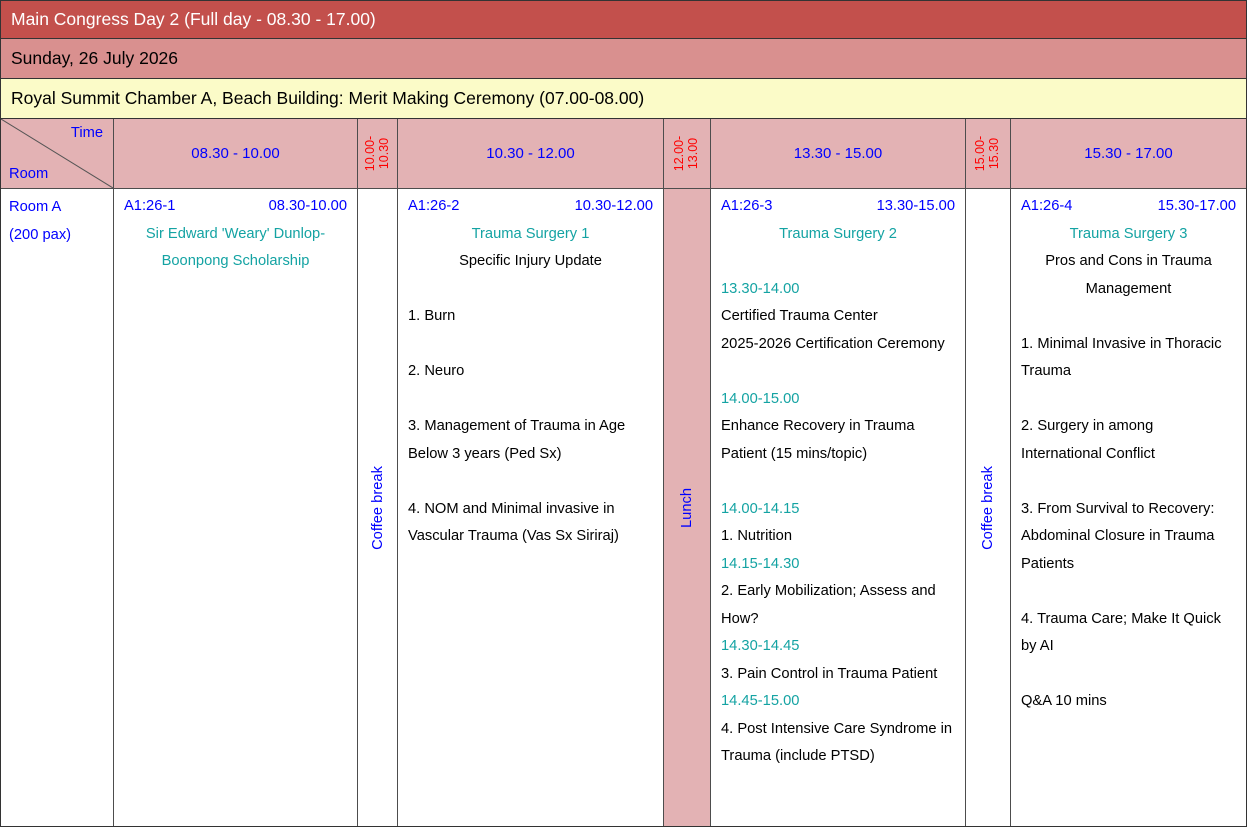 This screenshot has width=1247, height=827. What do you see at coordinates (1128, 233) in the screenshot?
I see `session-title-line: Trauma Surgery 3` at bounding box center [1128, 233].